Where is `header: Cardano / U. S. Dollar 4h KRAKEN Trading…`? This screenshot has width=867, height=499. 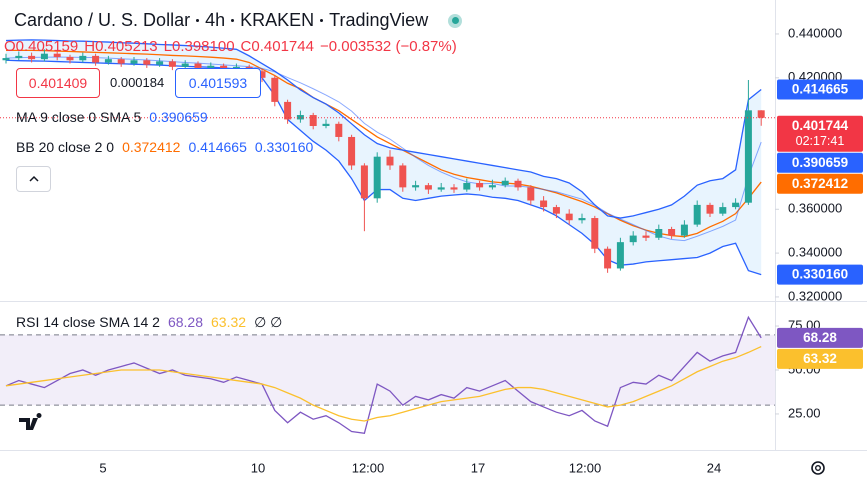
header: Cardano / U. S. Dollar 4h KRAKEN Trading… is located at coordinates (238, 20).